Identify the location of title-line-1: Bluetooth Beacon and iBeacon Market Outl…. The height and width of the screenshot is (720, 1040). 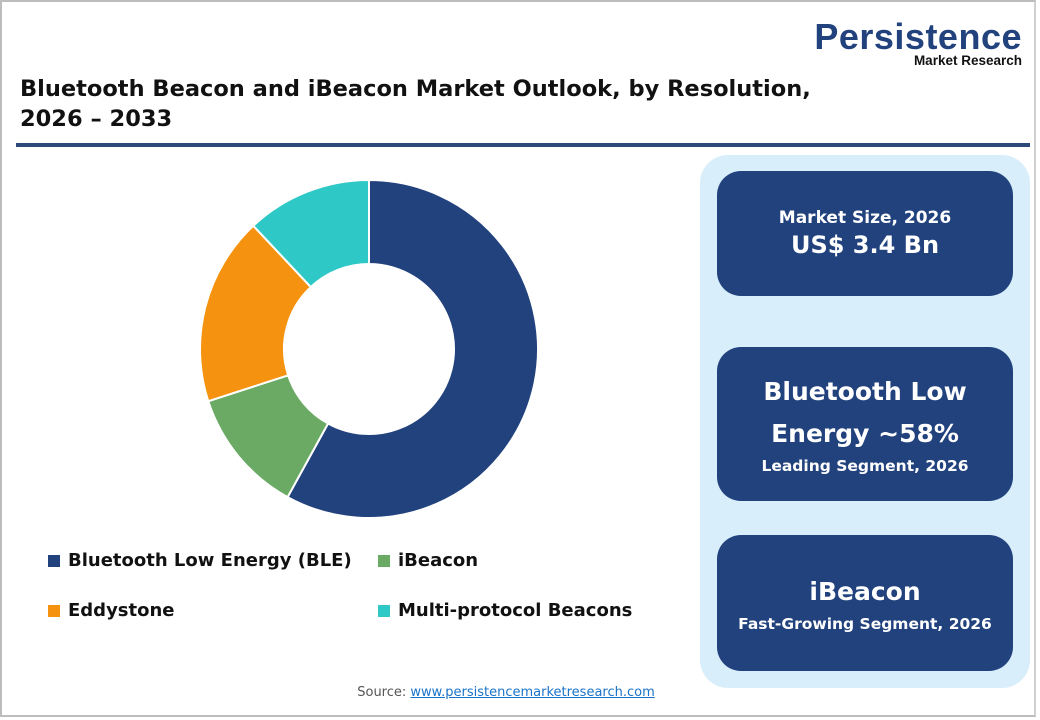
(415, 89).